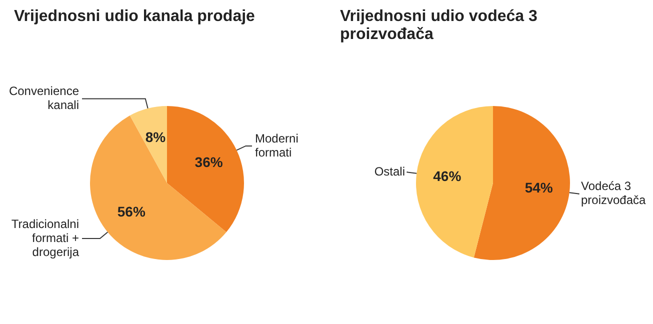  I want to click on slice-label: Vodeća 3 proizvođača, so click(613, 193).